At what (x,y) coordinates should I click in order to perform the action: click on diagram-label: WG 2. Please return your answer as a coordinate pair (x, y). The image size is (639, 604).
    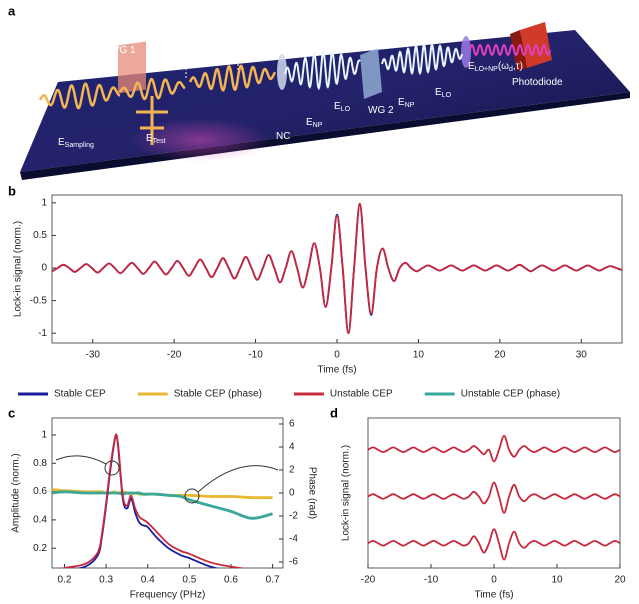
    Looking at the image, I should click on (381, 110).